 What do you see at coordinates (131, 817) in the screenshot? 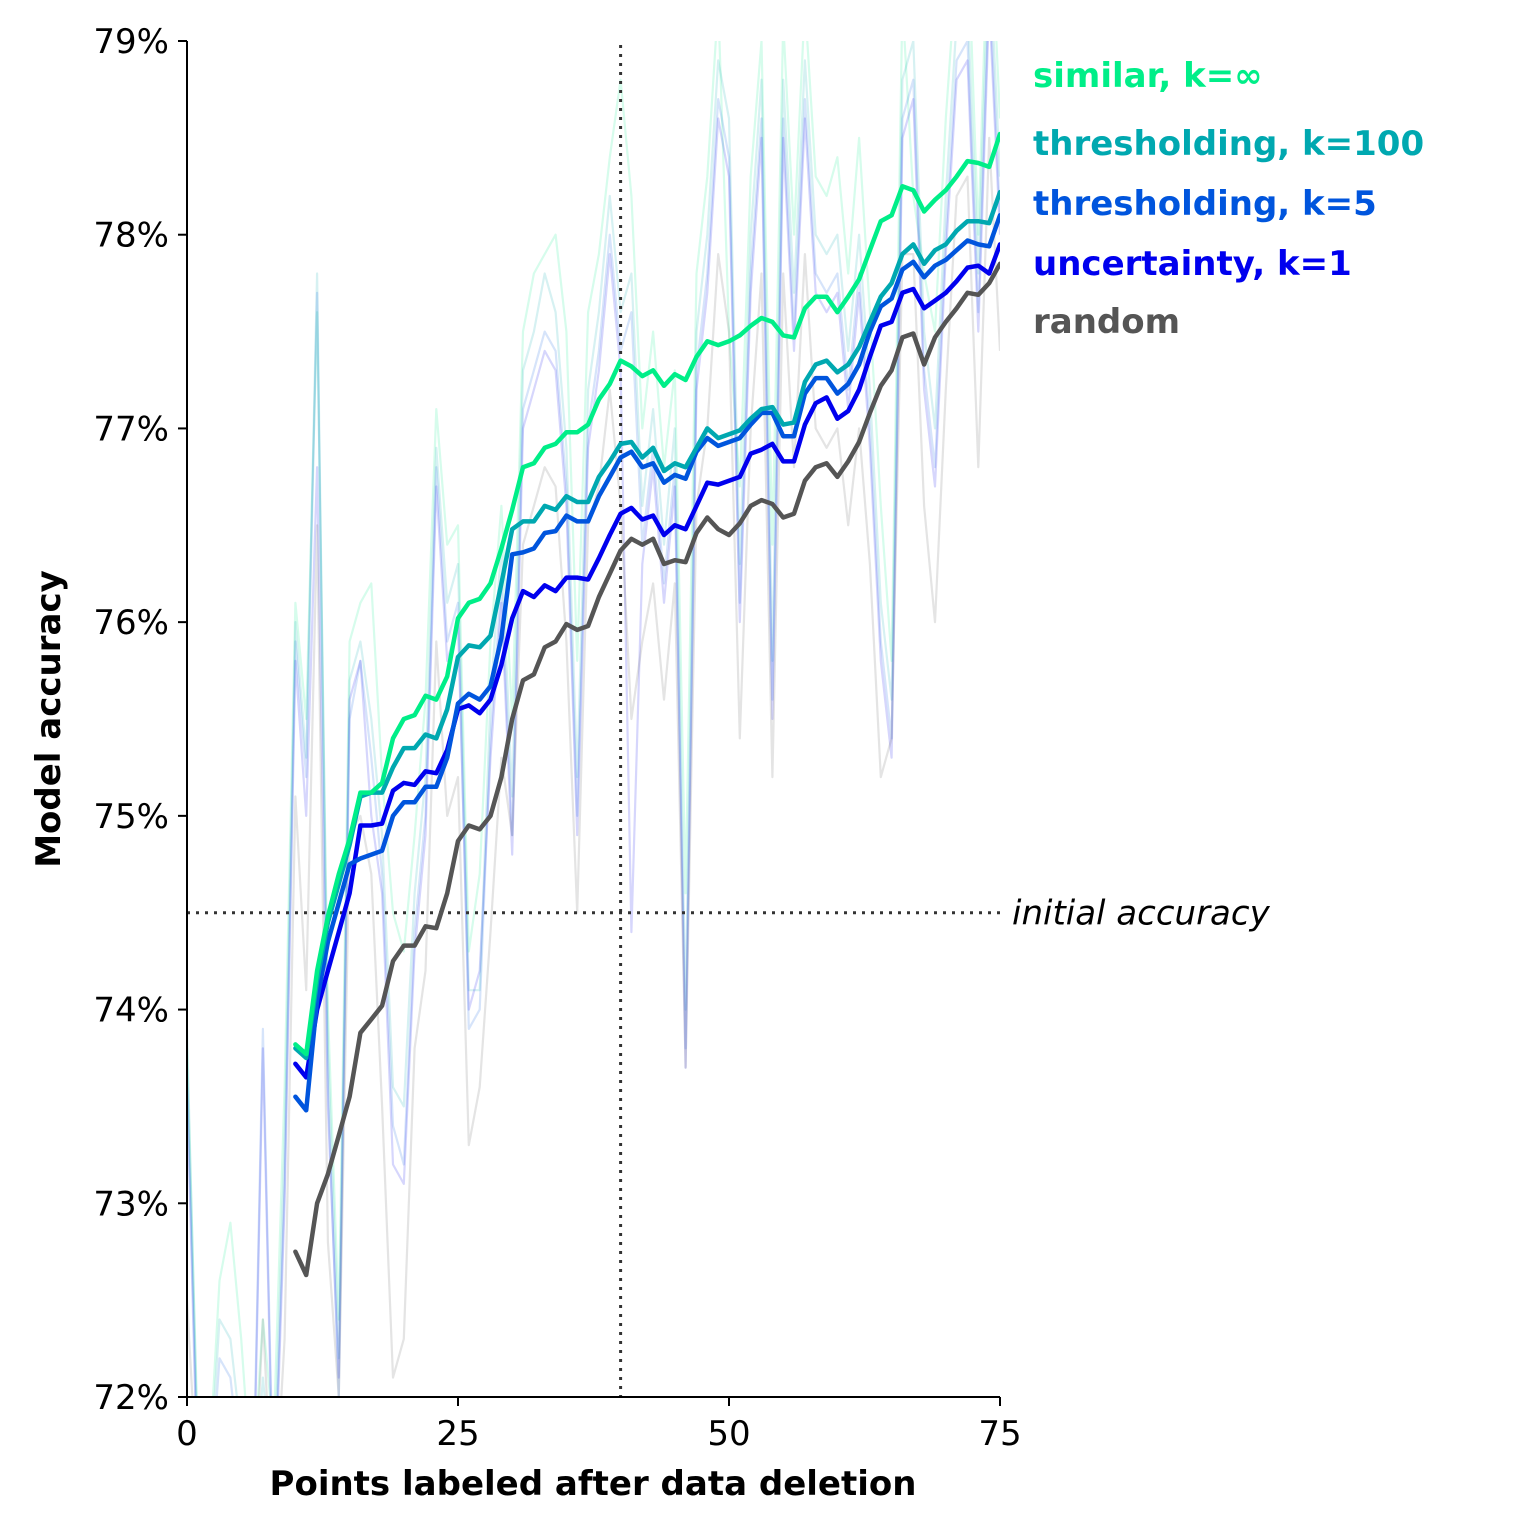
I see `y-tick-label: 75%` at bounding box center [131, 817].